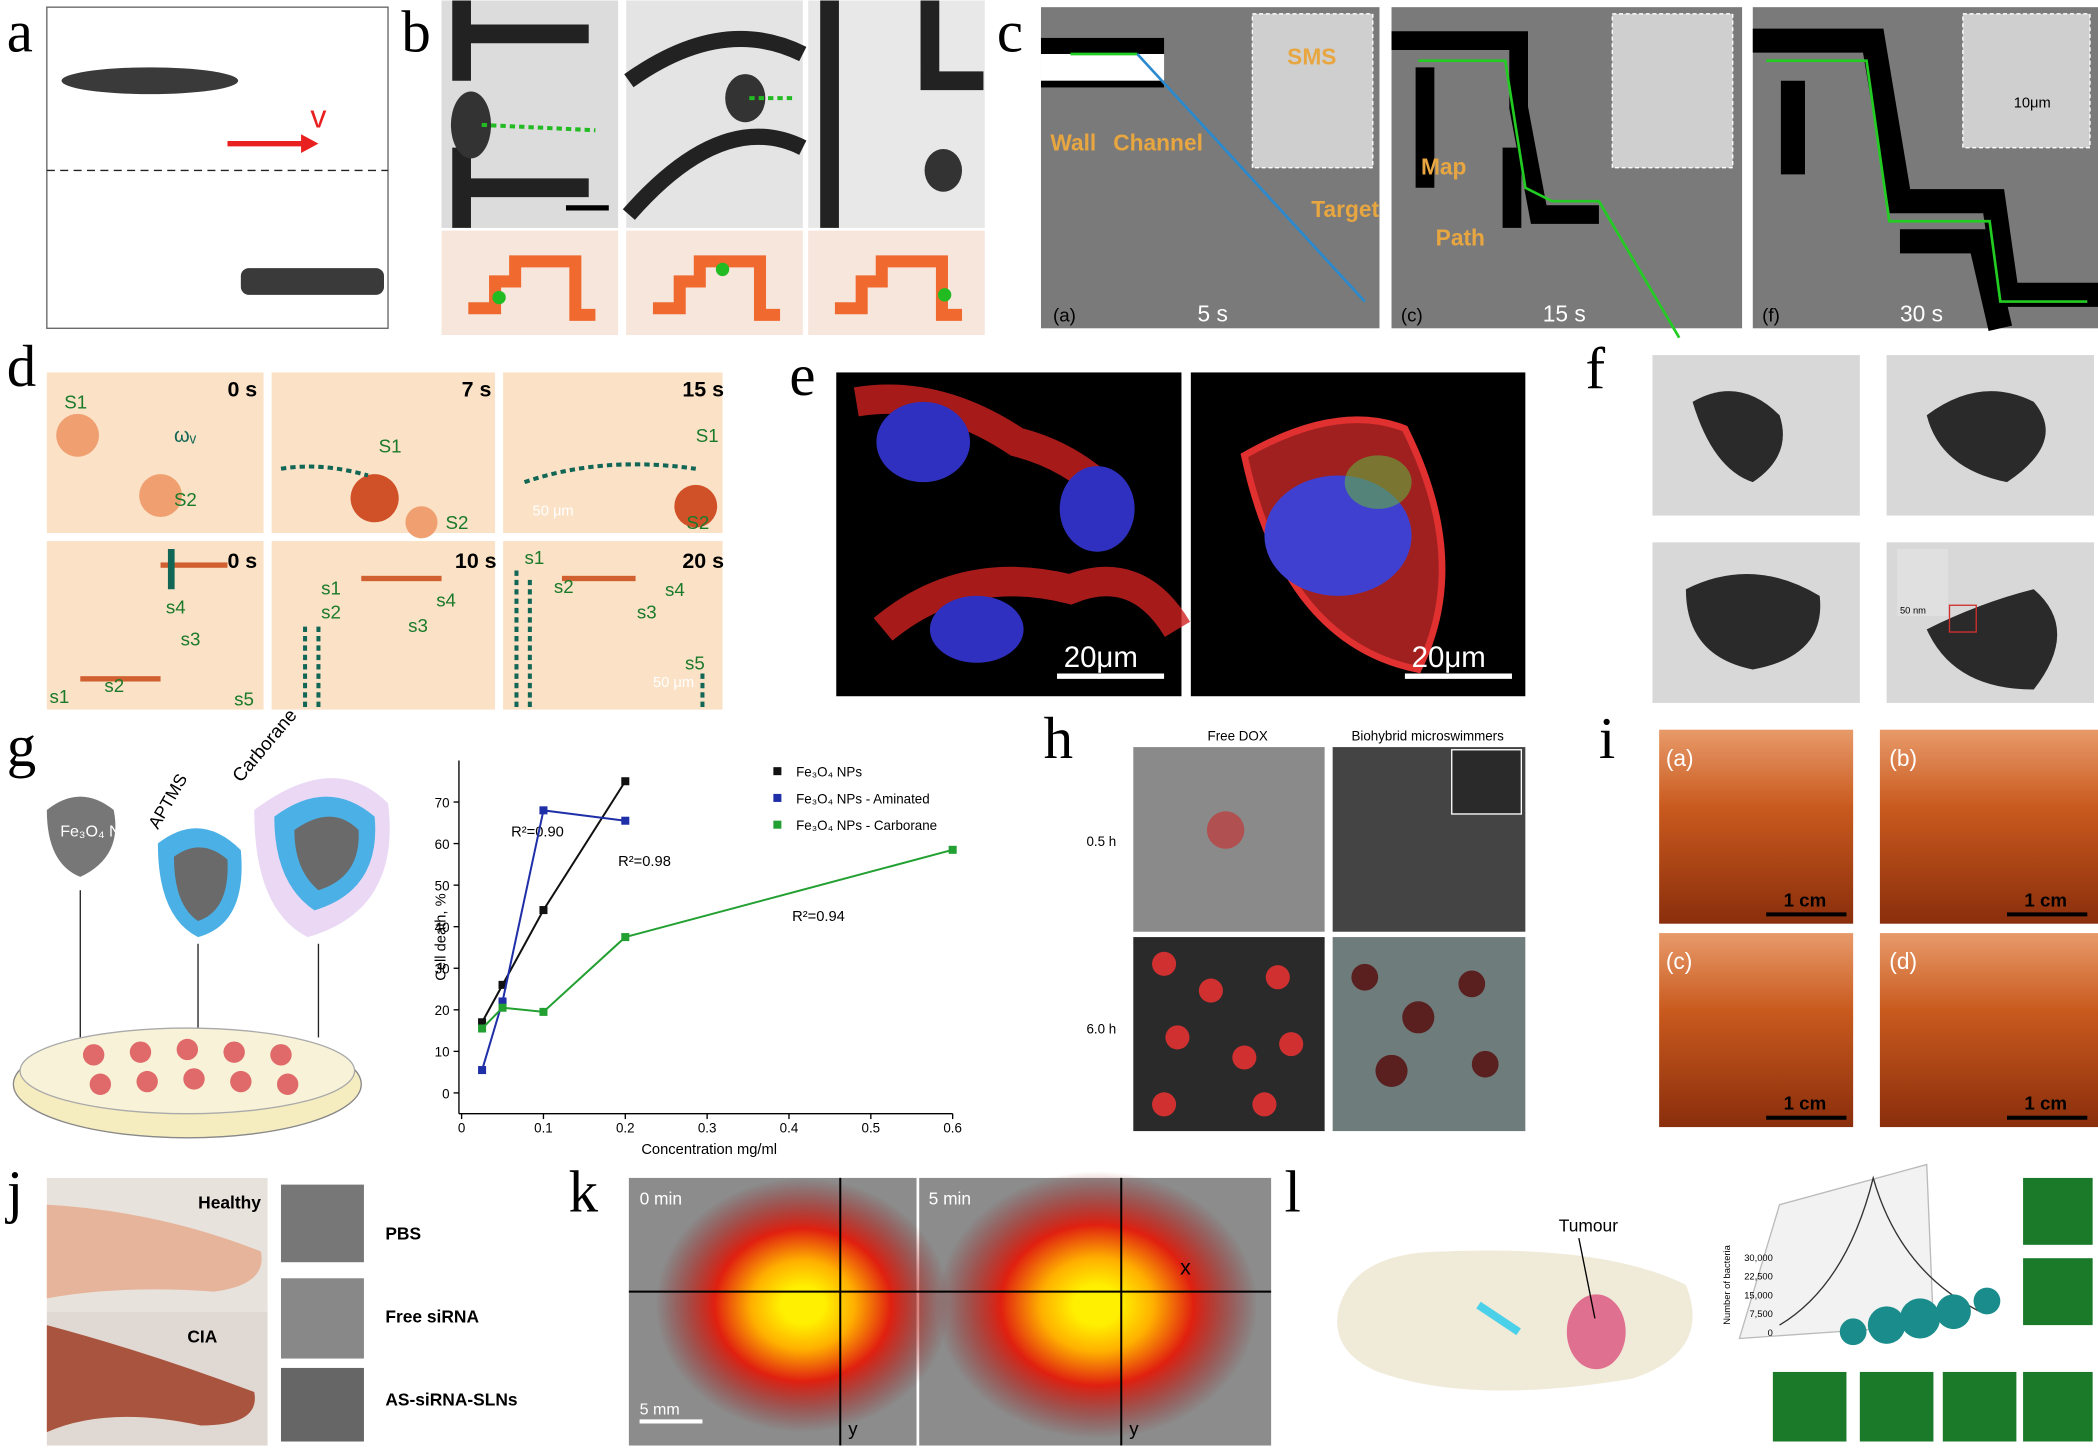  Describe the element at coordinates (403, 1233) in the screenshot. I see `group-label: PBS` at that location.